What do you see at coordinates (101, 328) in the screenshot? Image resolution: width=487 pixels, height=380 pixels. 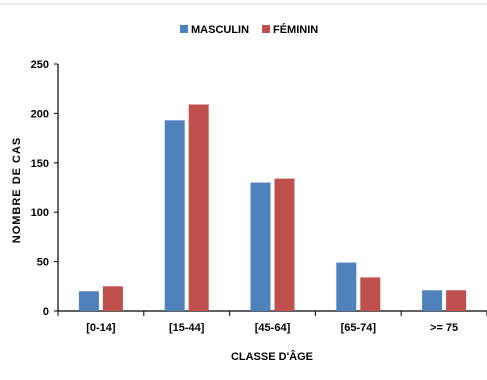 I see `x-tick-label: [0-14]` at bounding box center [101, 328].